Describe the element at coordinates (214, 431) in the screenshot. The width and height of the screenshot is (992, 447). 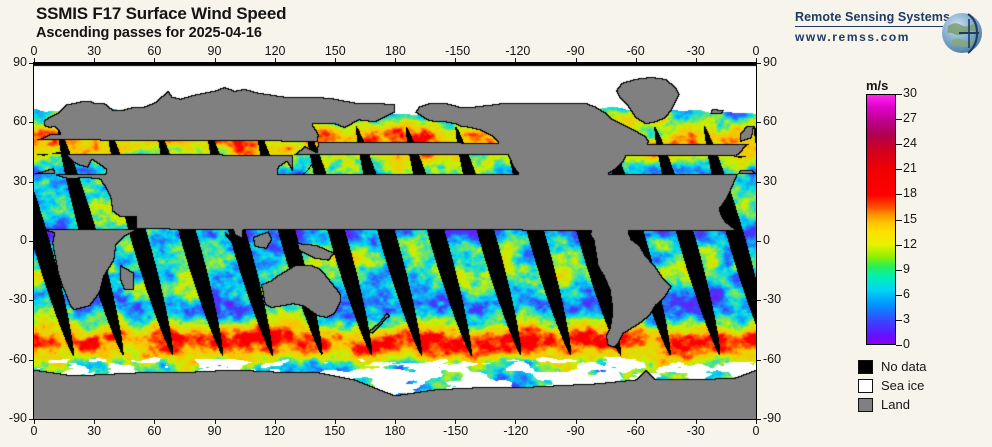
I see `x-tick-label-bottom: 90` at that location.